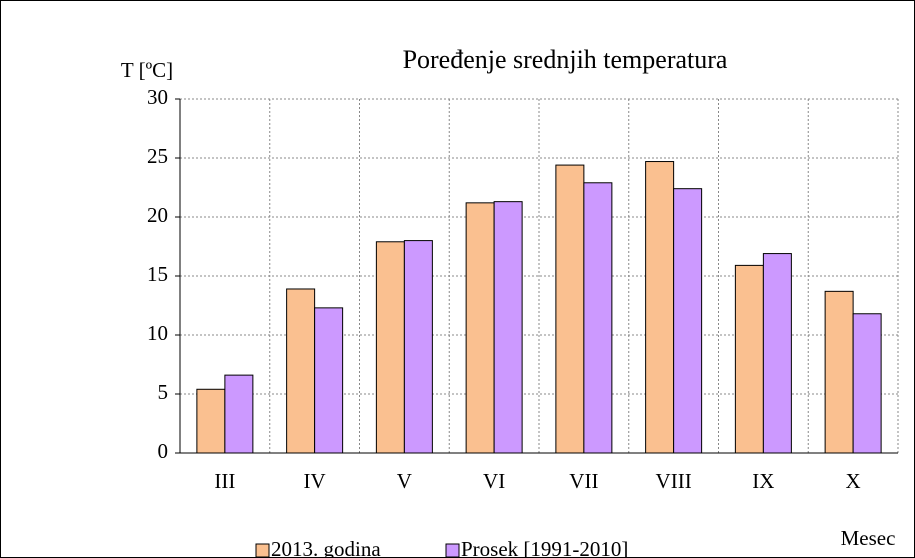  What do you see at coordinates (583, 481) in the screenshot?
I see `x-tick-label: VII` at bounding box center [583, 481].